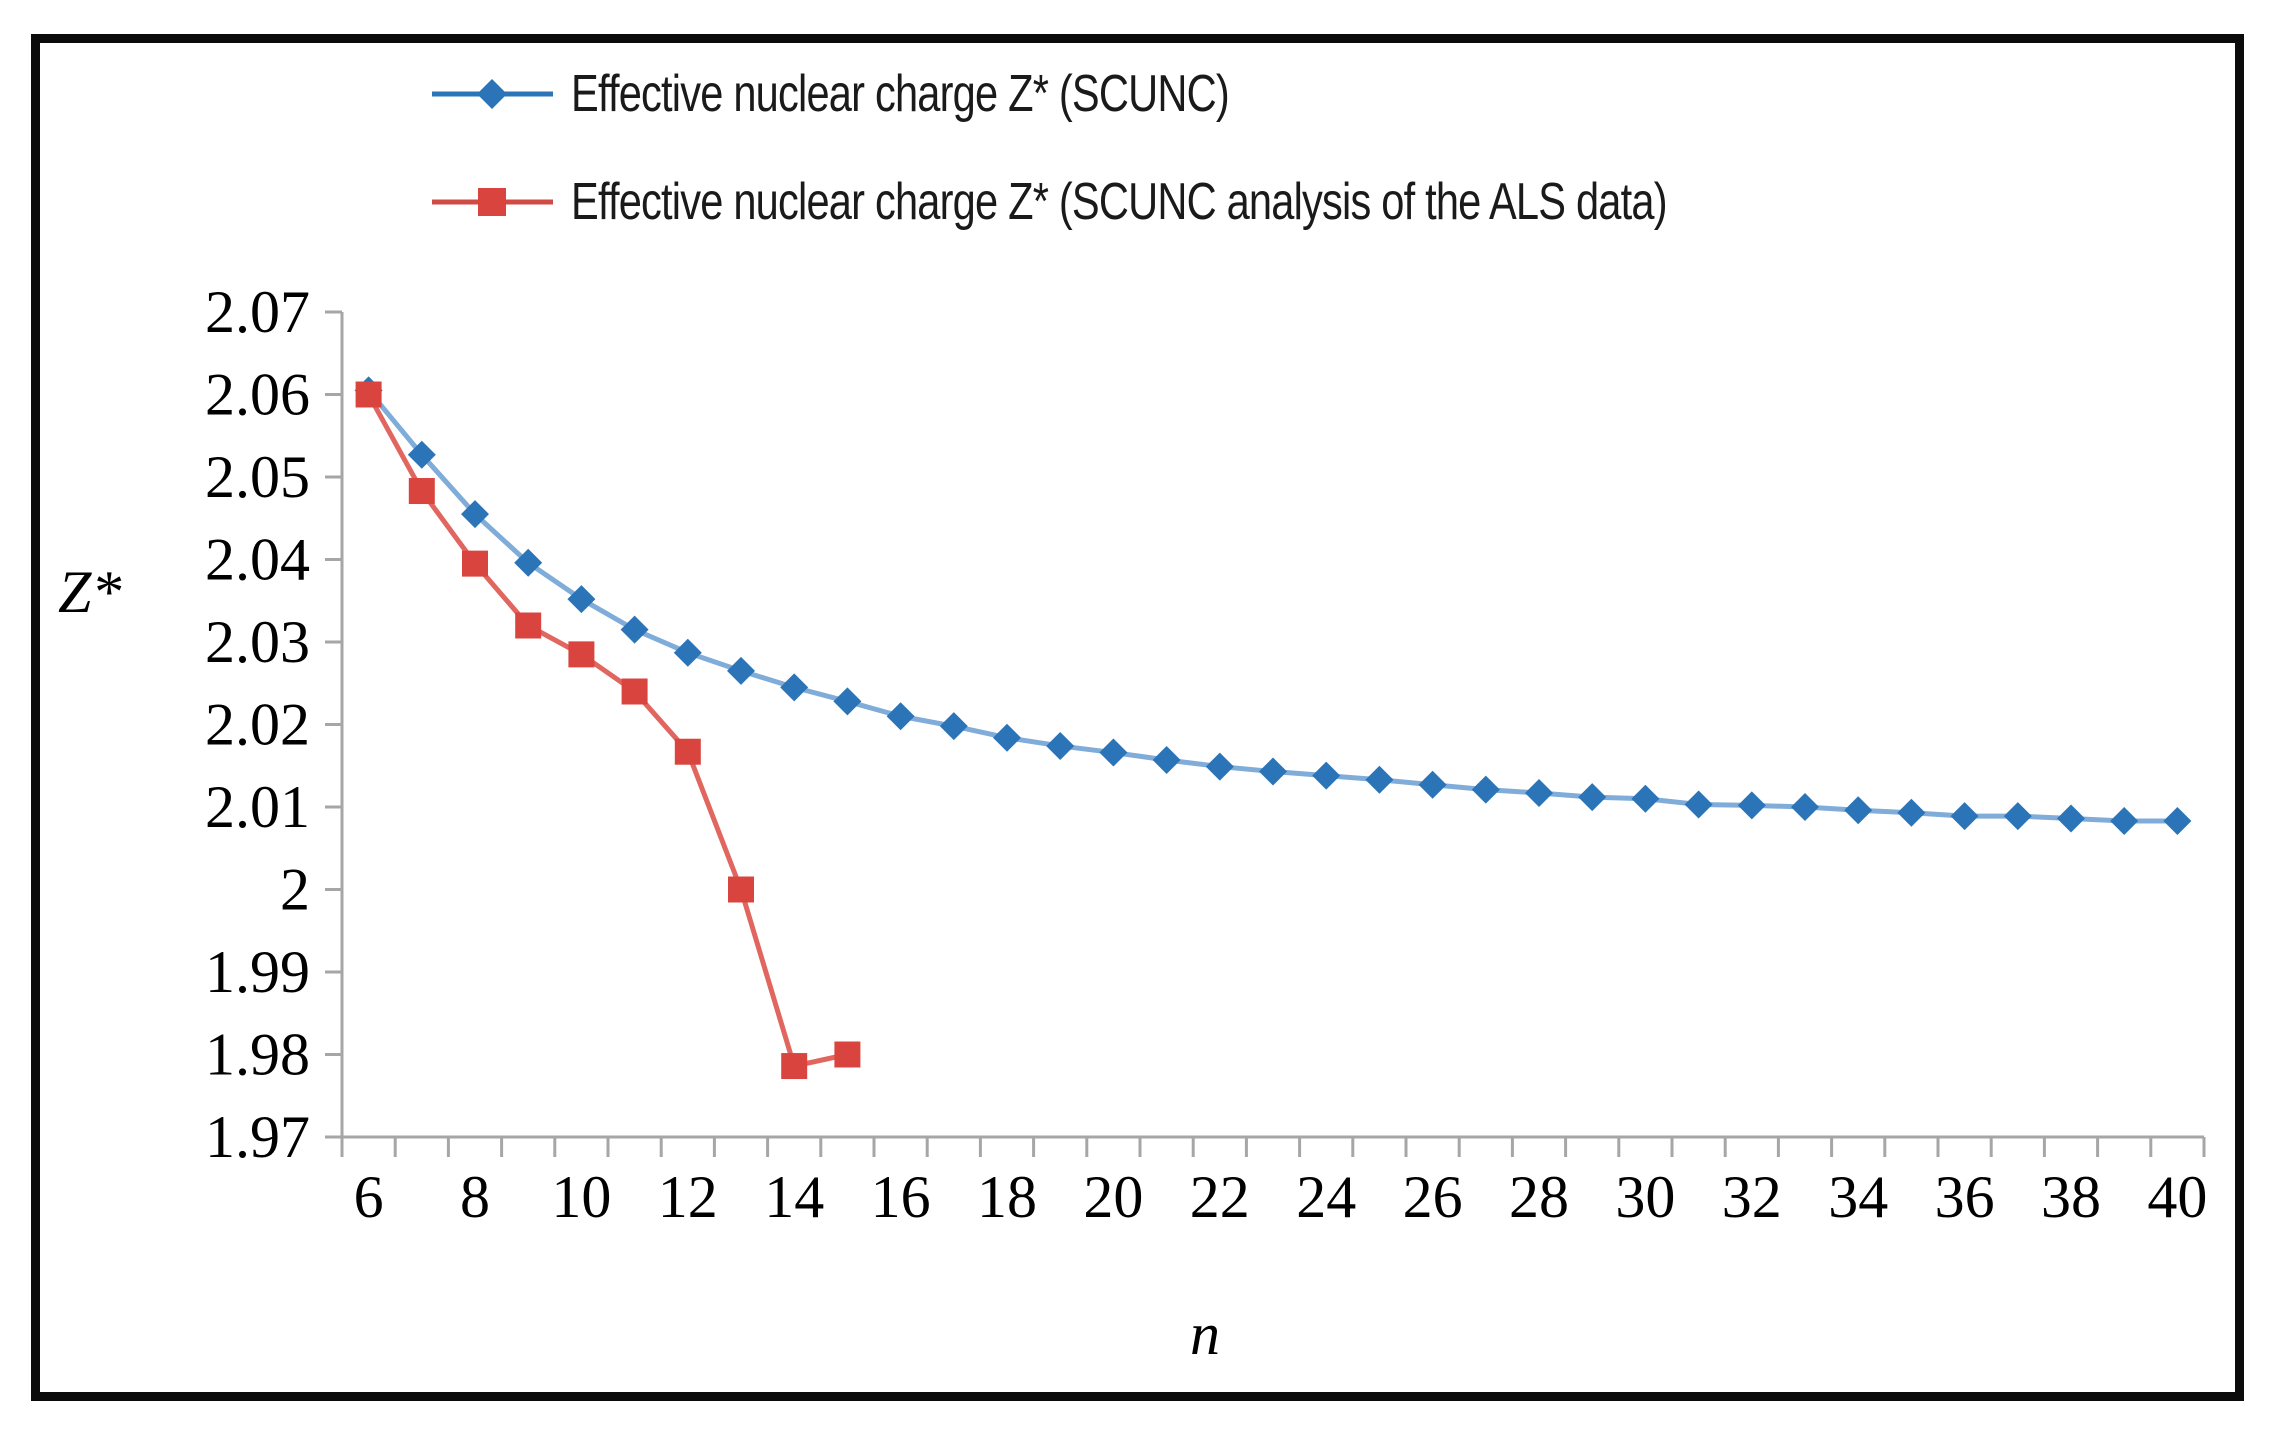 The image size is (2275, 1435). I want to click on legend-item-scunc: Effective nuclear charge Z* (SCUNC), so click(1185, 94).